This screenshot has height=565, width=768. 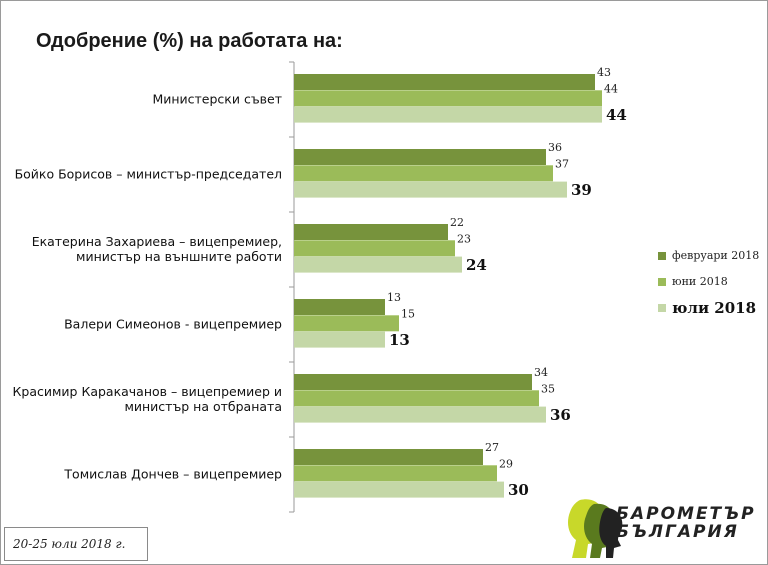 I want to click on survey-date-note: 20-25 юли 2018 г., so click(x=76, y=544).